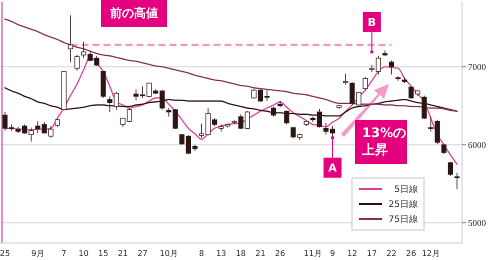  Describe the element at coordinates (477, 67) in the screenshot. I see `y-tick-label: 7000` at that location.